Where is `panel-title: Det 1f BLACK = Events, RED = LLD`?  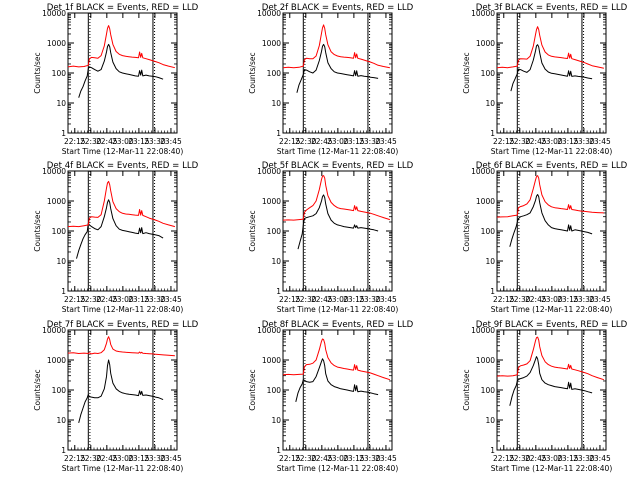
panel-title: Det 1f BLACK = Events, RED = LLD is located at coordinates (123, 8).